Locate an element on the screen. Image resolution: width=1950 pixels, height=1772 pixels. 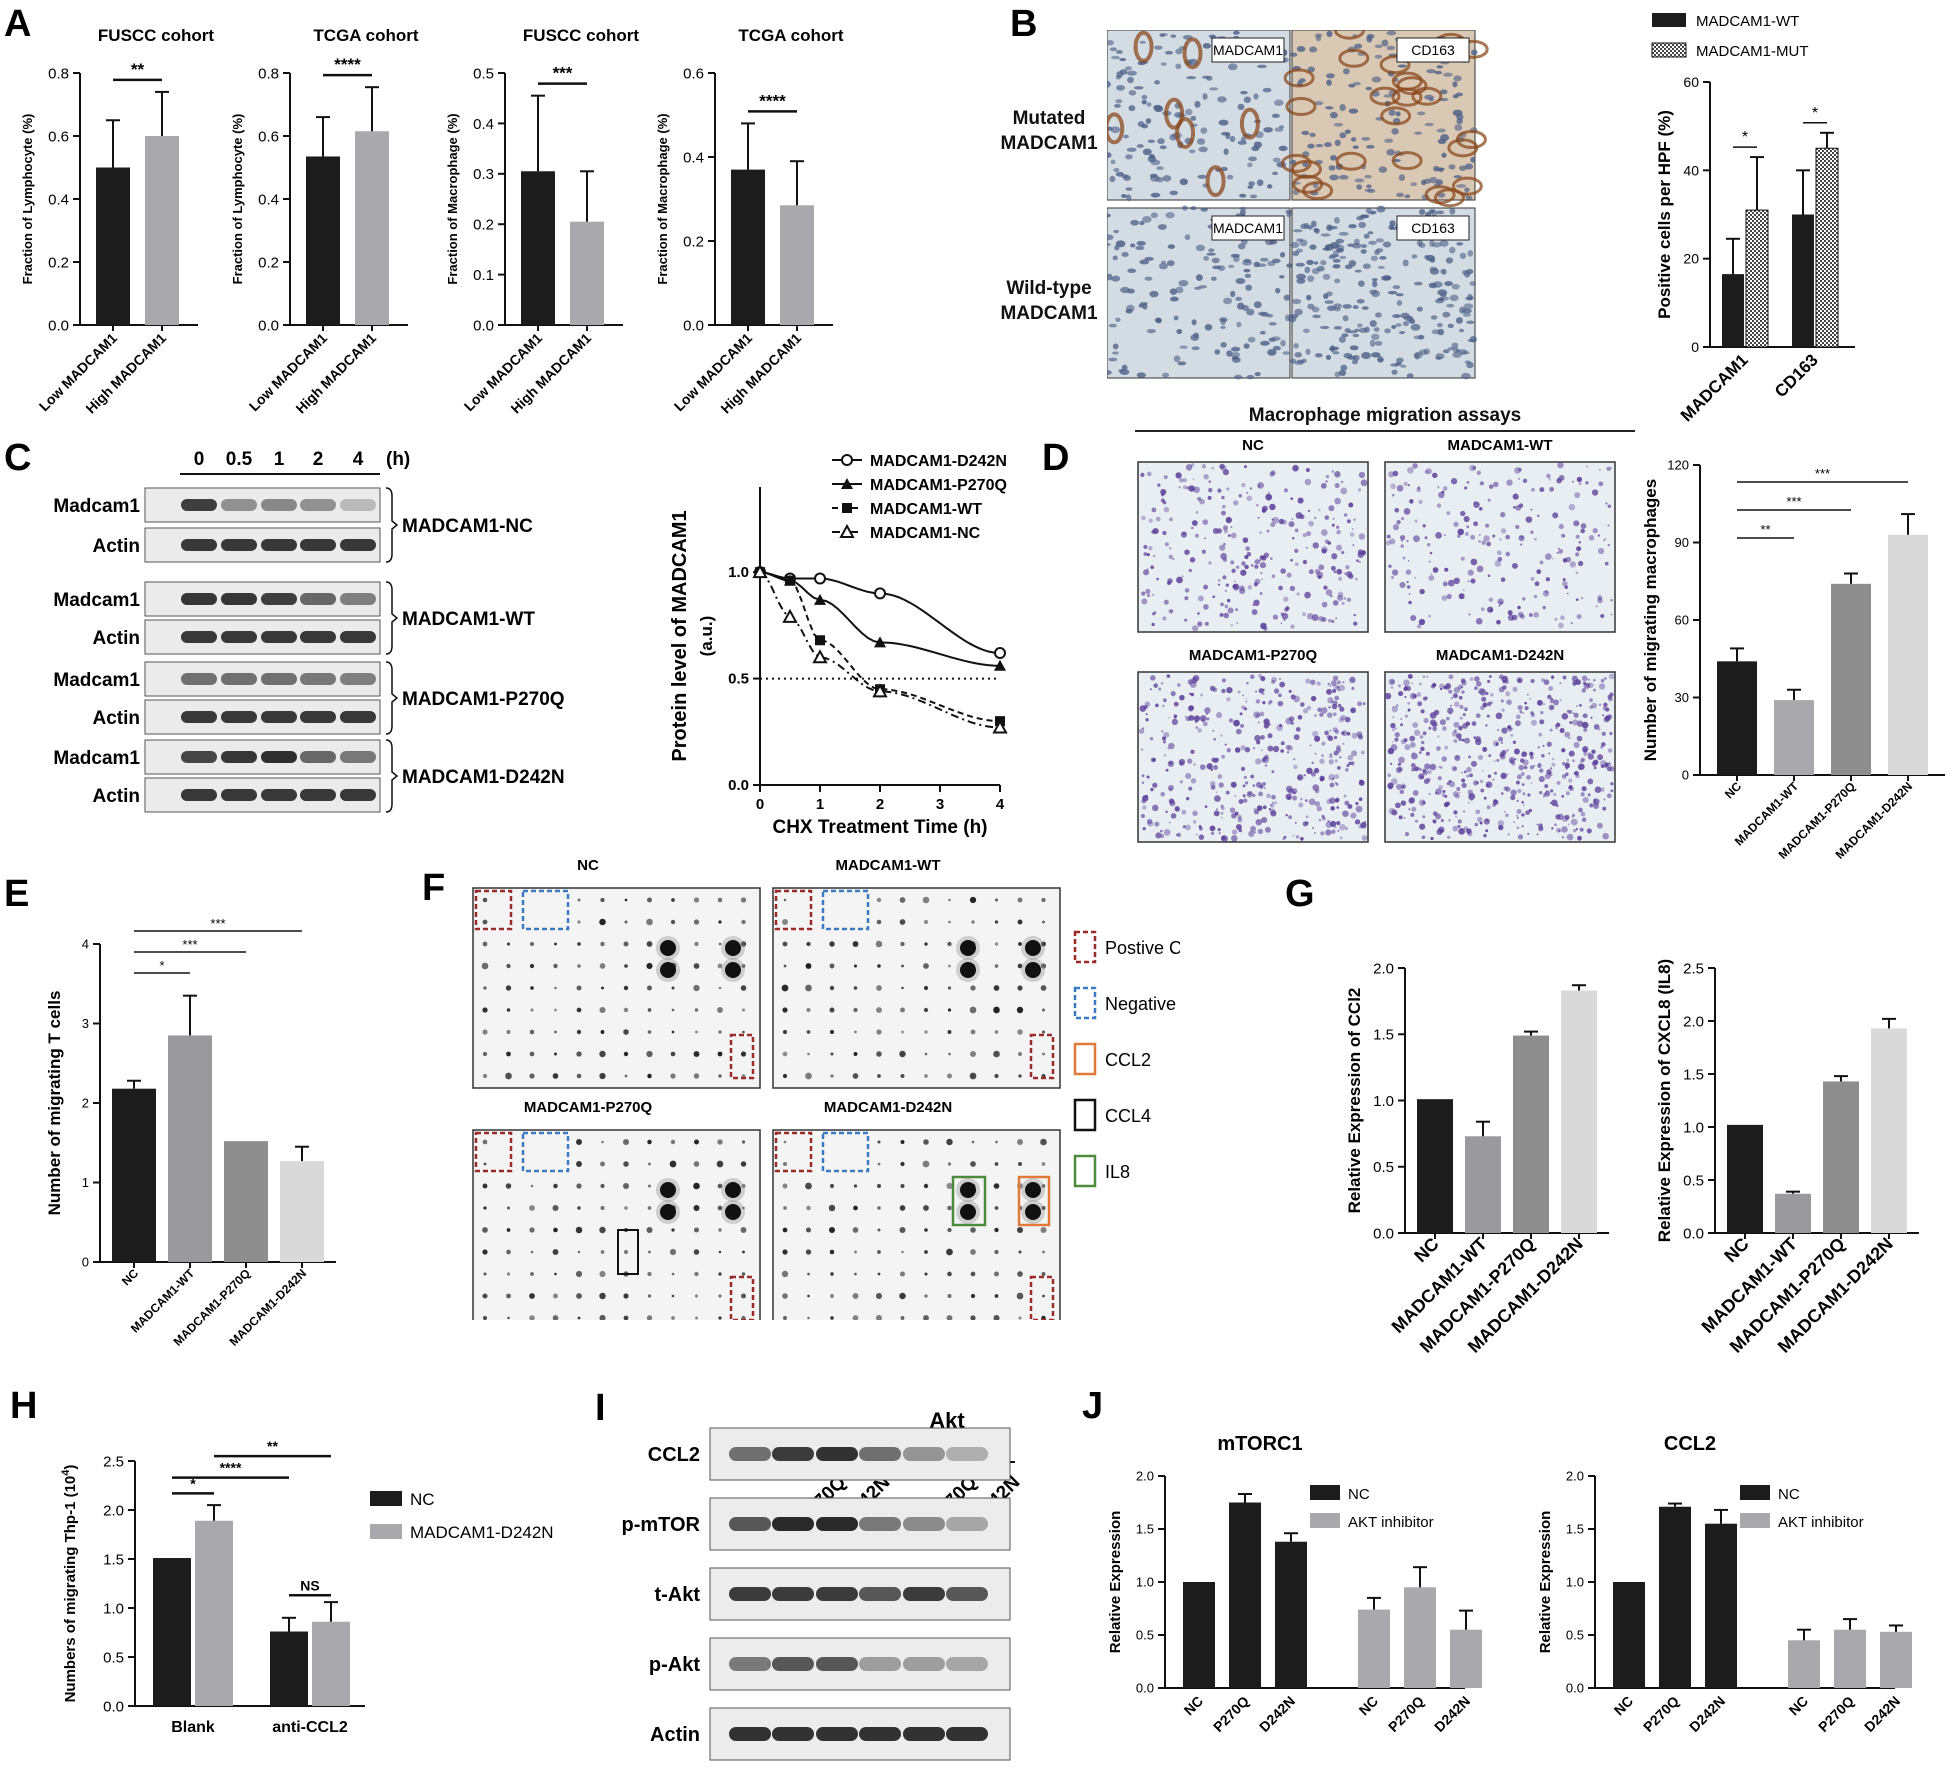
panel-h-y-tick-label: 0.0 is located at coordinates (113, 1706).